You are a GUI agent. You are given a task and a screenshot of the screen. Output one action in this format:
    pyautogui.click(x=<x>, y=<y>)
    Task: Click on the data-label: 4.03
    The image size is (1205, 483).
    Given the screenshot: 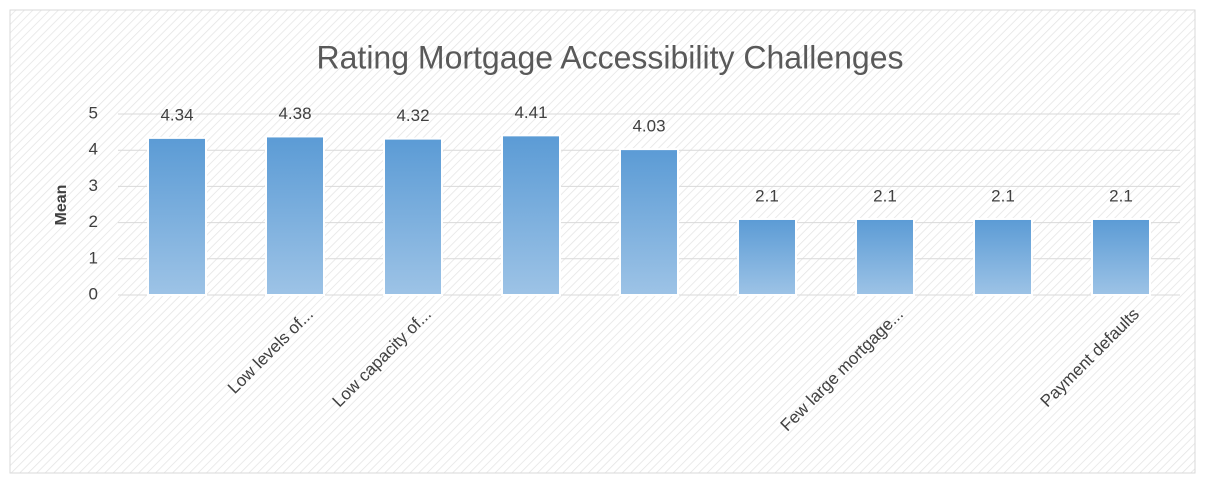 What is the action you would take?
    pyautogui.click(x=648, y=126)
    